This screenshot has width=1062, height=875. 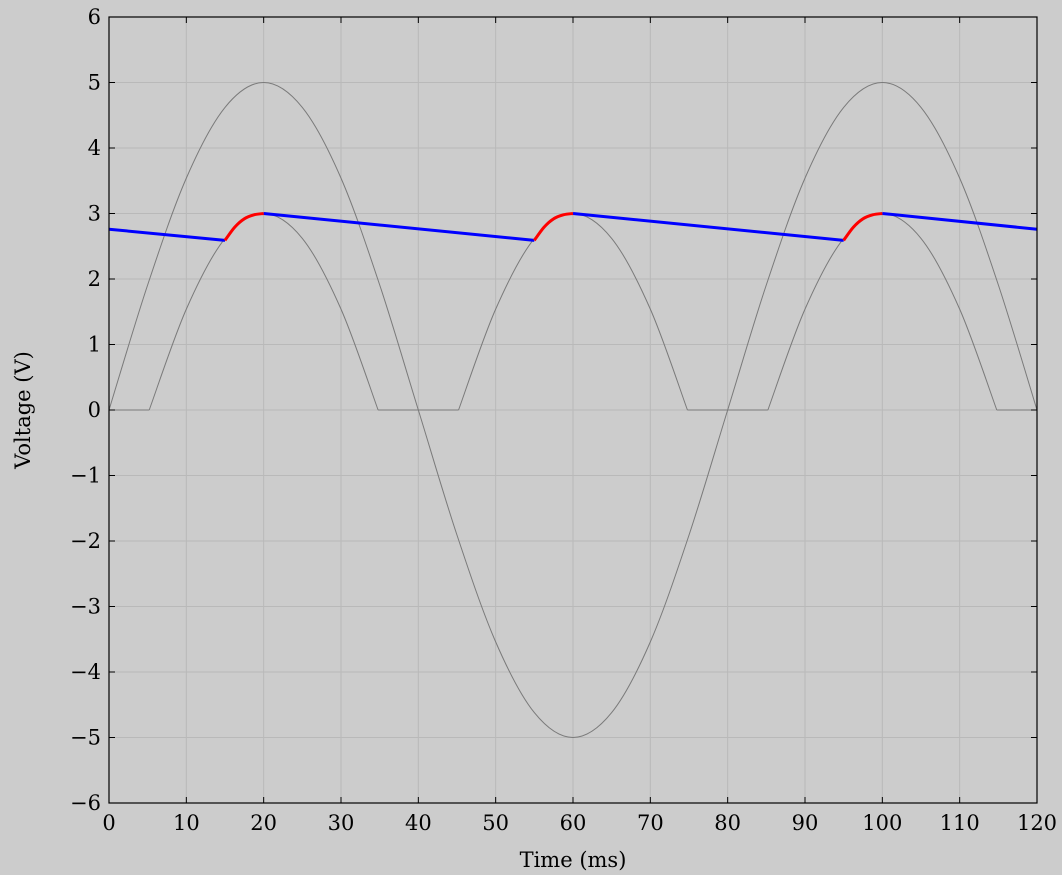 What do you see at coordinates (85, 607) in the screenshot?
I see `y-tick-label: −3` at bounding box center [85, 607].